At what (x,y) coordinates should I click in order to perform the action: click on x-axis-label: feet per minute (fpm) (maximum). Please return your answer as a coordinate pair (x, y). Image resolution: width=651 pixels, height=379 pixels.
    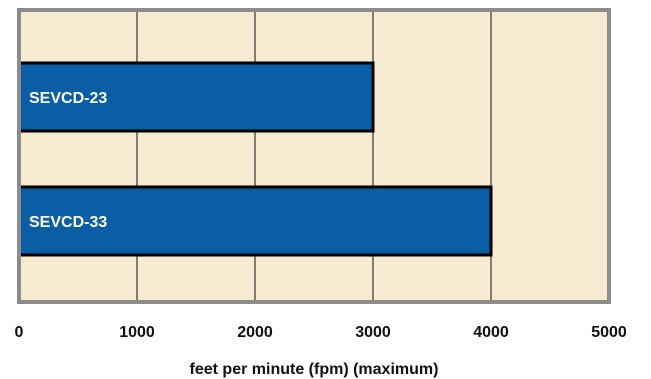
    Looking at the image, I should click on (314, 369).